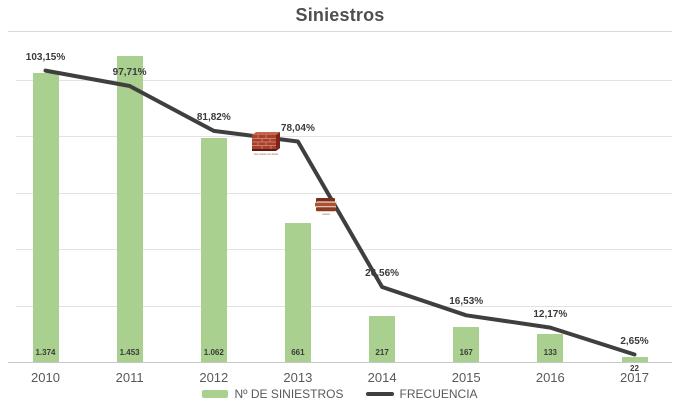  I want to click on x-axis-label-2015: 2015, so click(466, 377).